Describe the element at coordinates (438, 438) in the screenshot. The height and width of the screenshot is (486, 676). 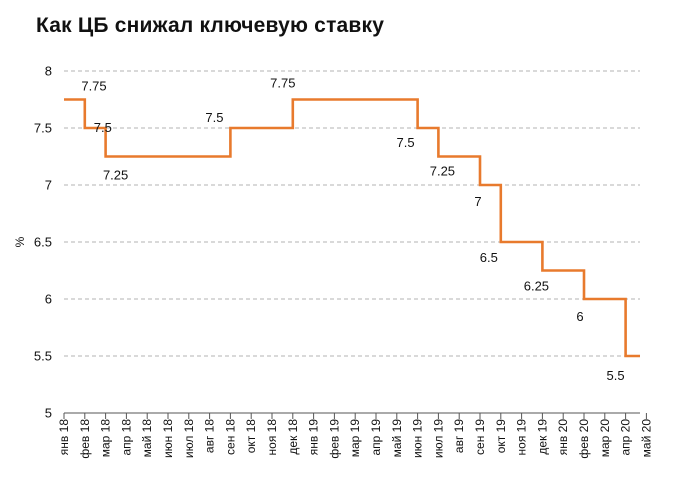
I see `x-tick-label: июл 19` at that location.